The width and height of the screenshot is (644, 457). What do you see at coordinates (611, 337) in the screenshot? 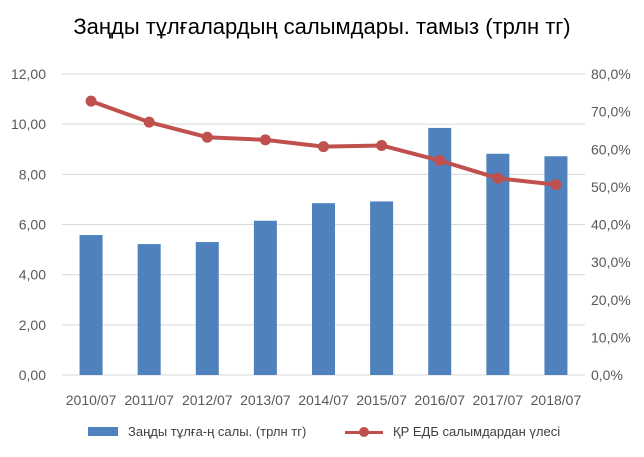
I see `y-right-tick-label: 10,0%` at bounding box center [611, 337].